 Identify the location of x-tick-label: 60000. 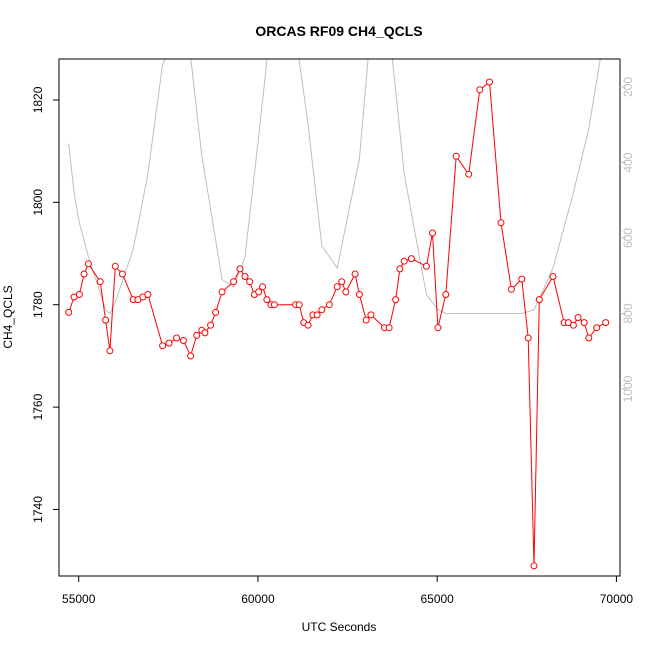
(258, 599).